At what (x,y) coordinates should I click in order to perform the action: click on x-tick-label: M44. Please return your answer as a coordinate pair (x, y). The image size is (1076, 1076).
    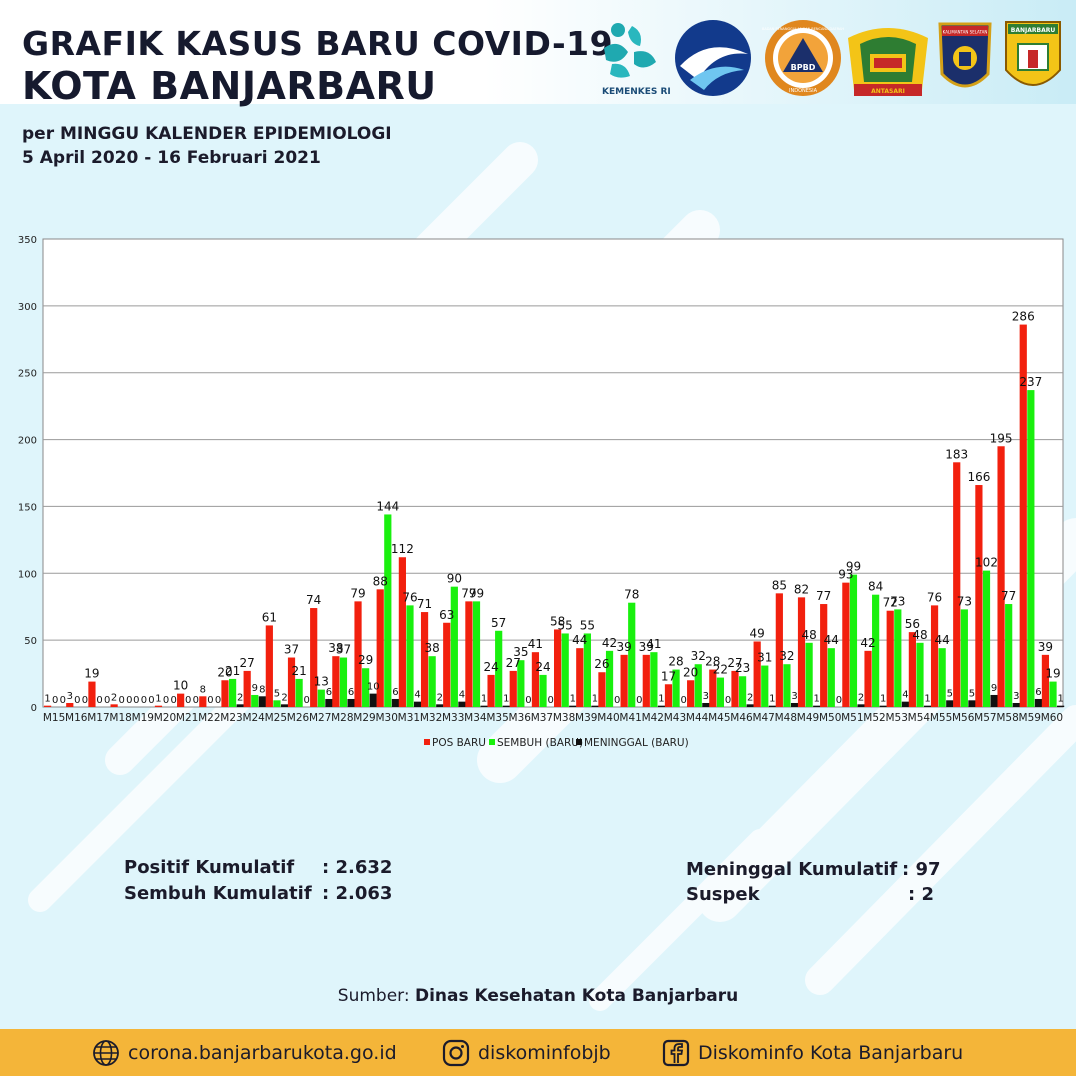
    Looking at the image, I should click on (697, 718).